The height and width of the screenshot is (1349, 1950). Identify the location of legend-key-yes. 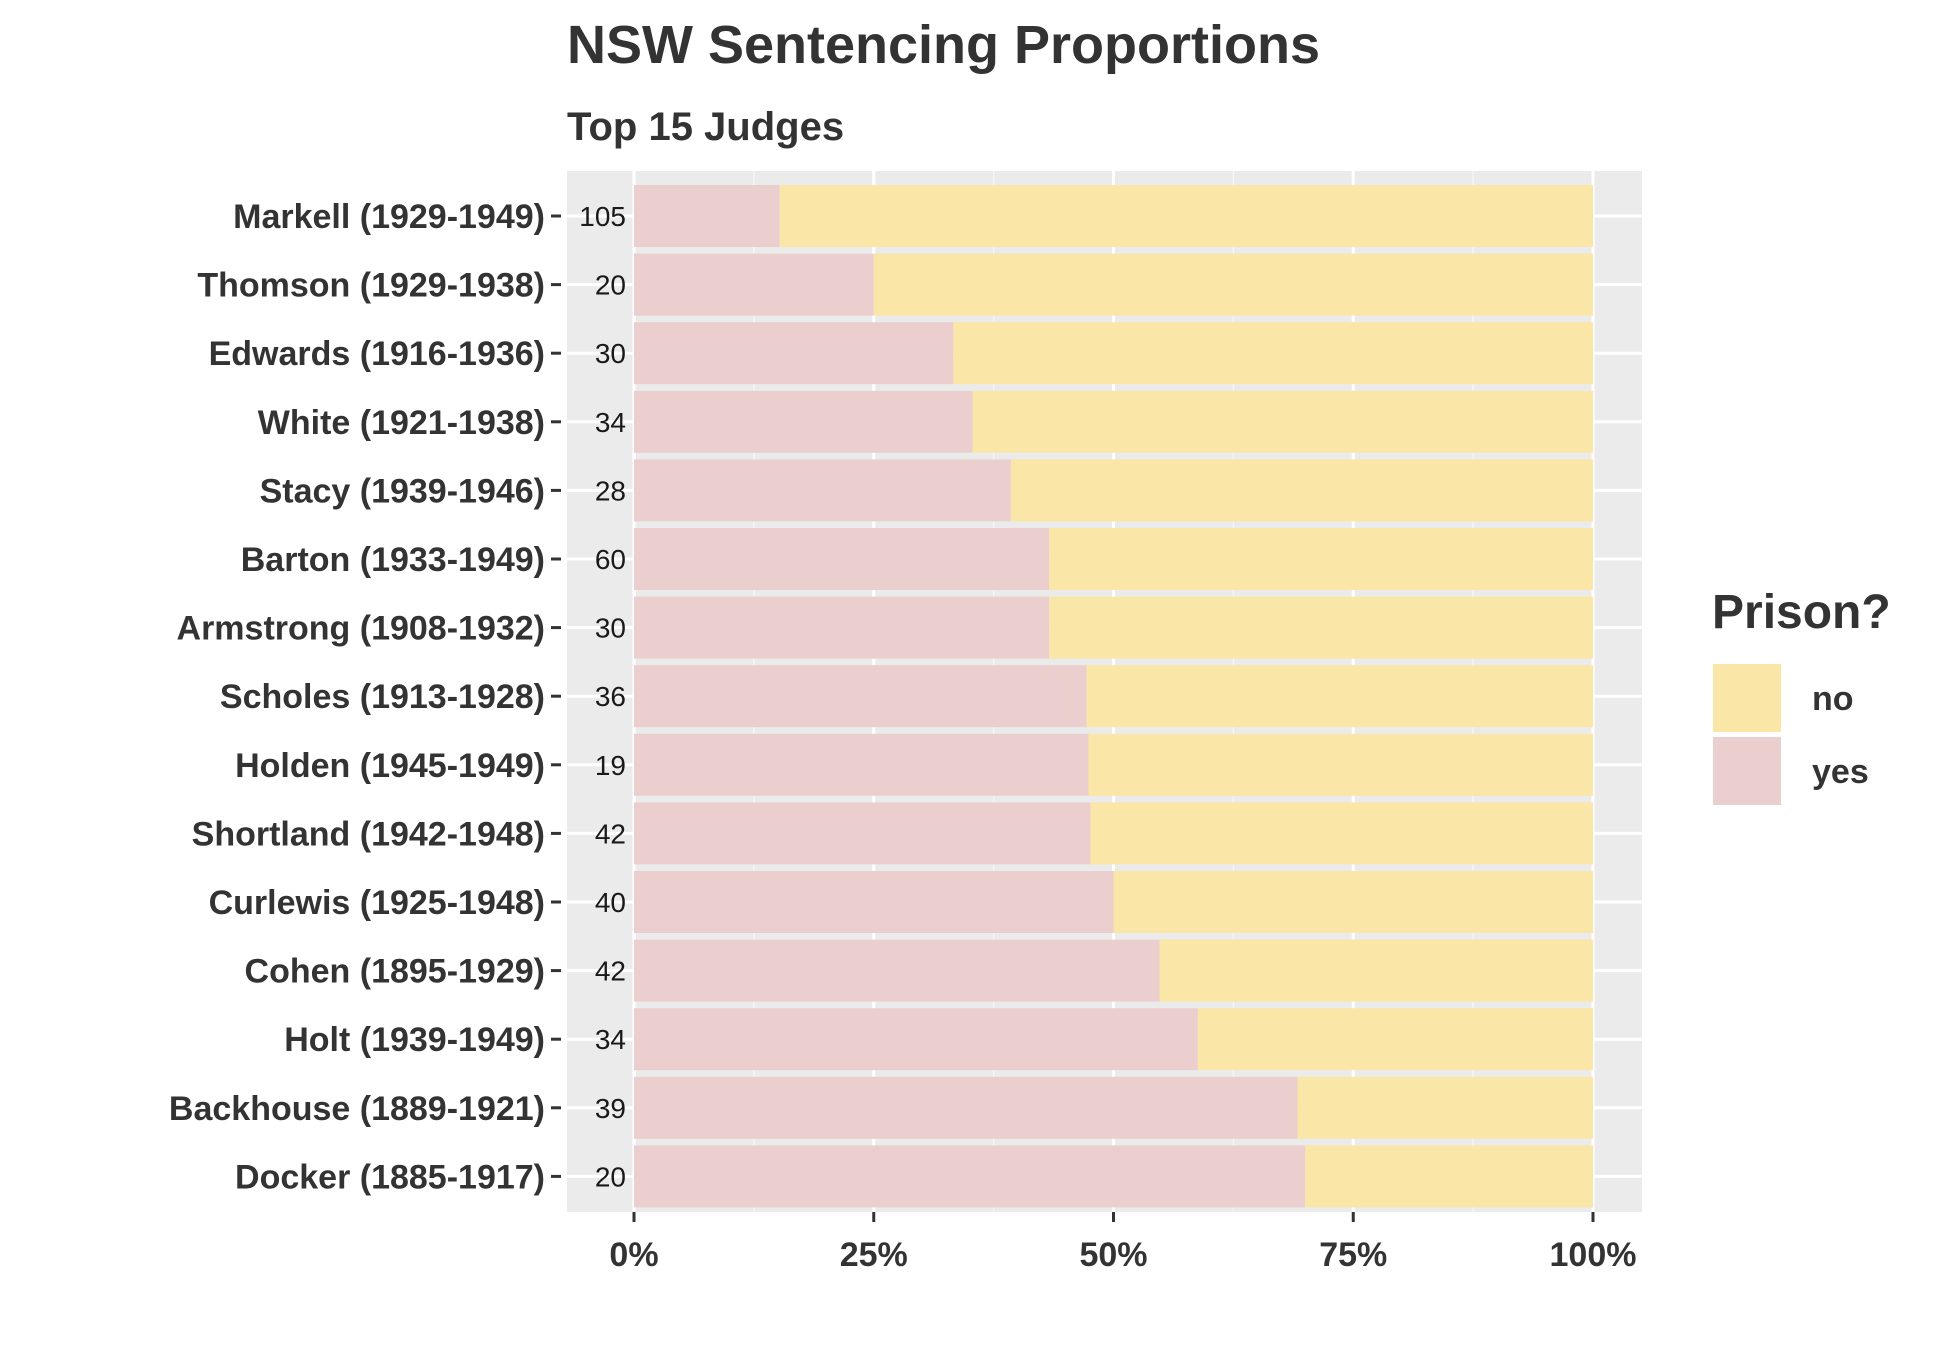
(1747, 771).